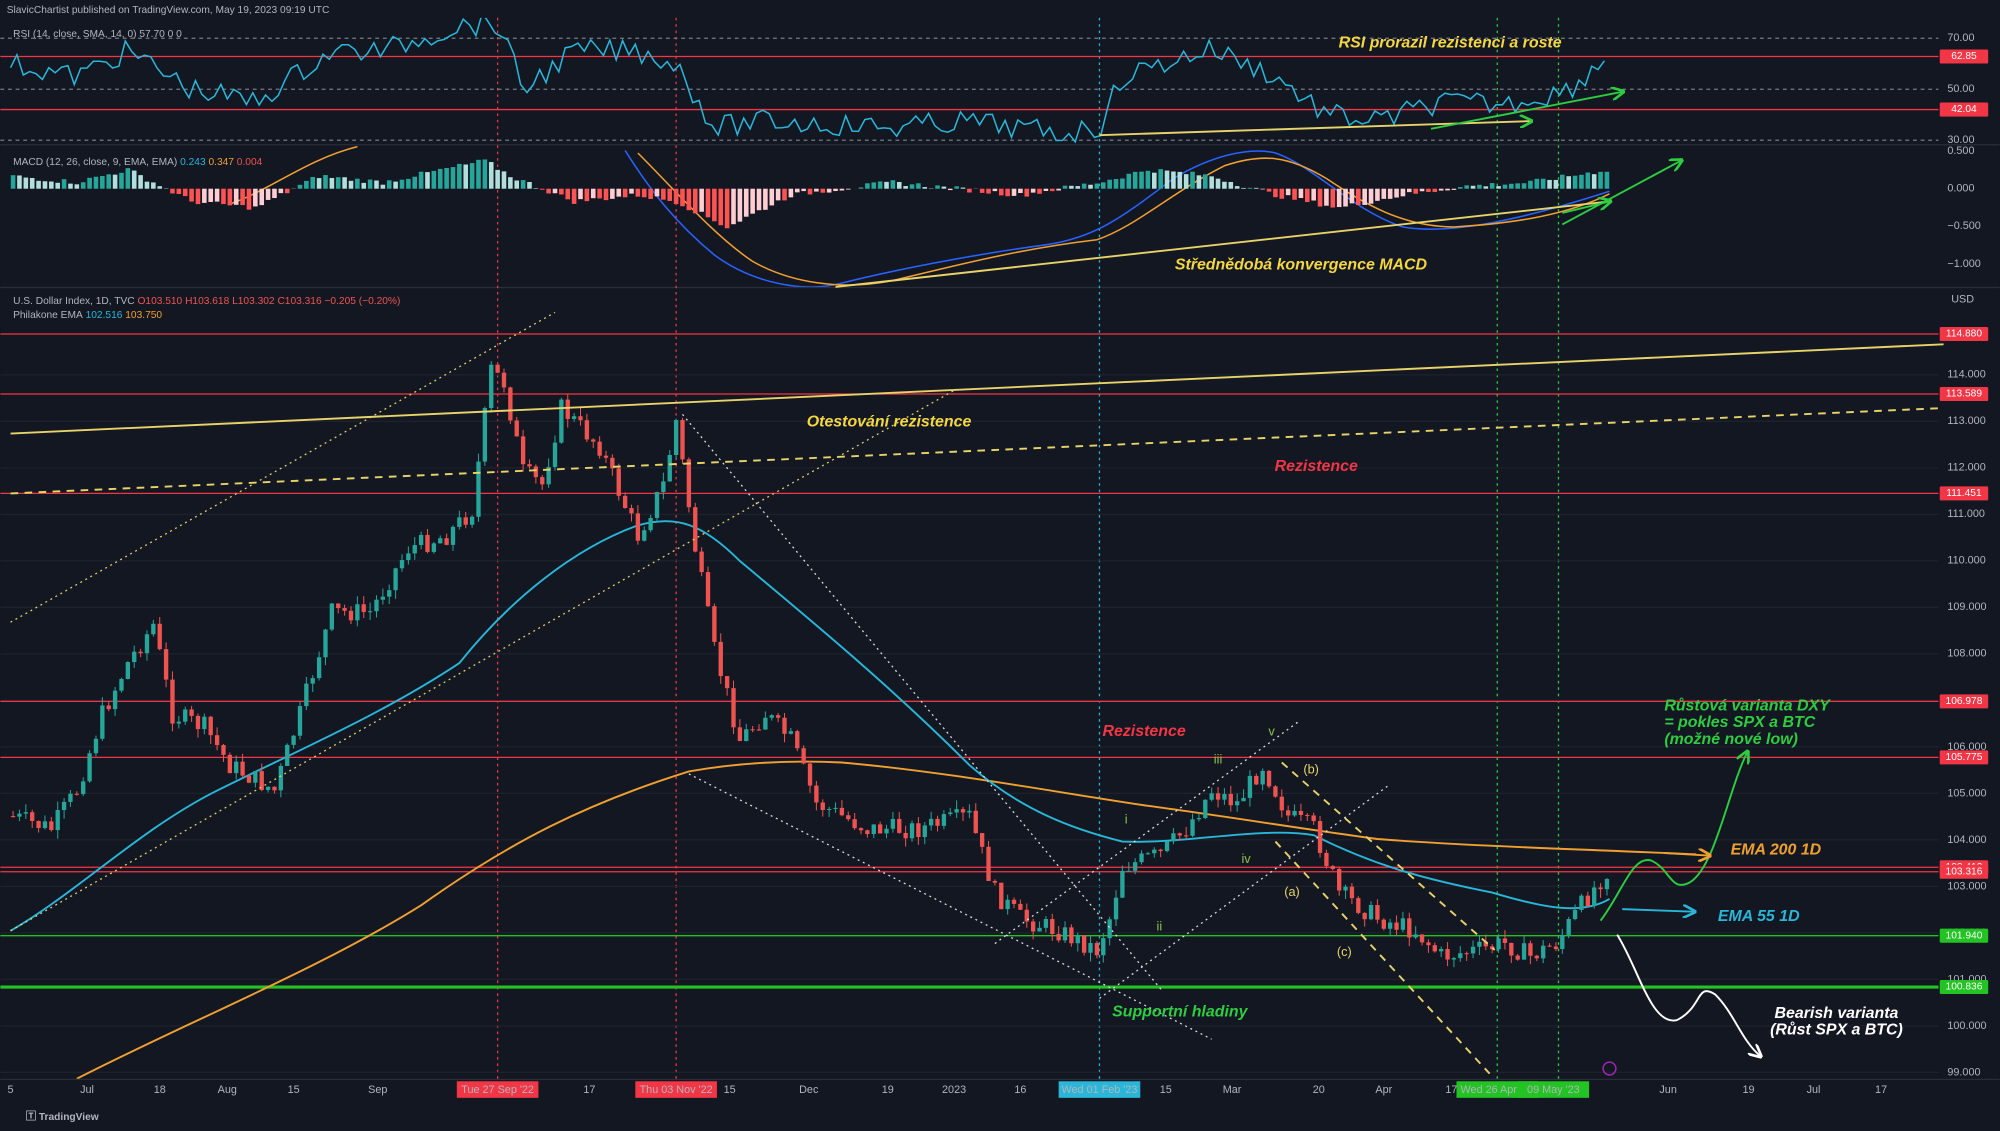 The width and height of the screenshot is (2000, 1131). I want to click on event-icon, so click(1609, 1068).